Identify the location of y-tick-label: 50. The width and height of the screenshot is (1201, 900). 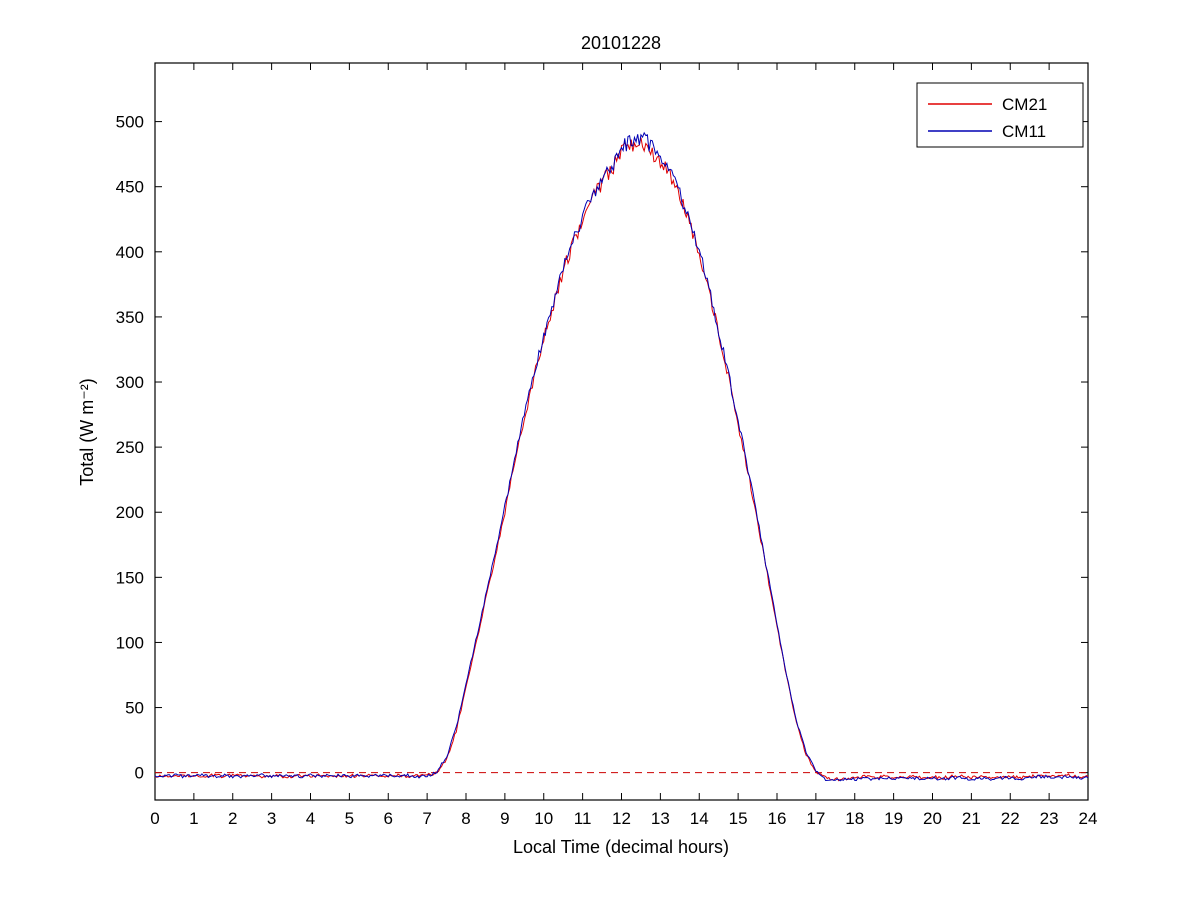
(134, 708).